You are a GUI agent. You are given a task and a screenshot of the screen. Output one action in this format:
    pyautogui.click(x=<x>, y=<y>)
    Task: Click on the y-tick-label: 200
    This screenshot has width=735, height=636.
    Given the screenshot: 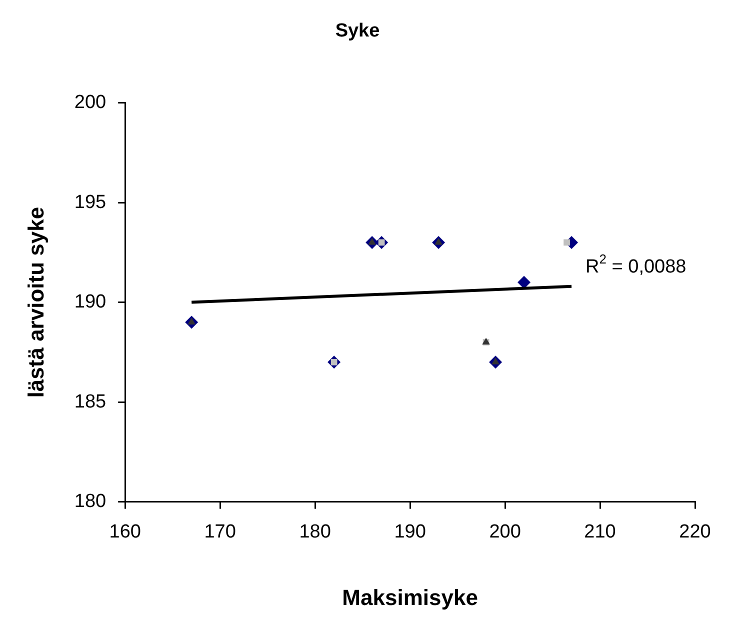 What is the action you would take?
    pyautogui.click(x=90, y=103)
    